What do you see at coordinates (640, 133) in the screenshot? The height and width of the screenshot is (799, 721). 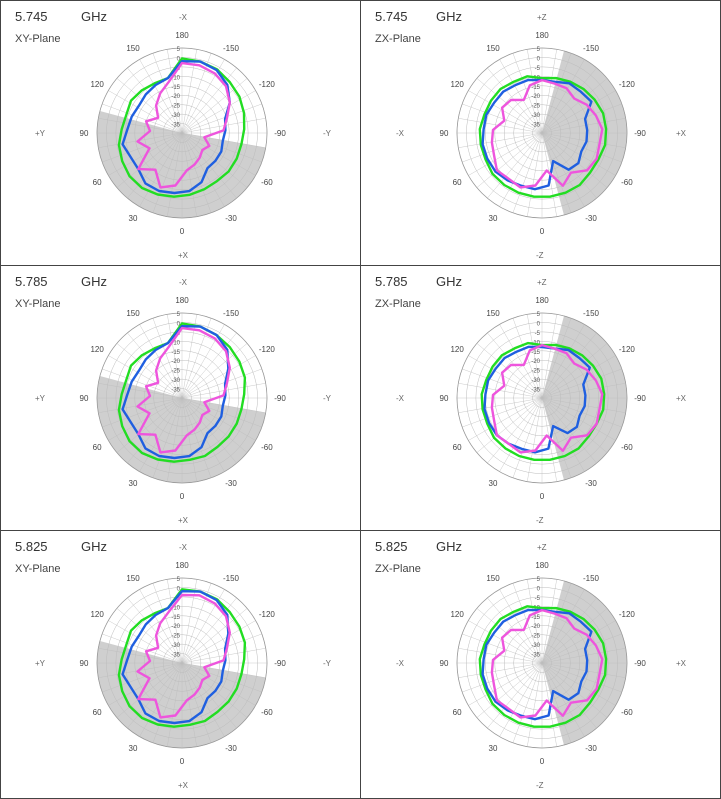 I see `angle-tick-label: -90` at bounding box center [640, 133].